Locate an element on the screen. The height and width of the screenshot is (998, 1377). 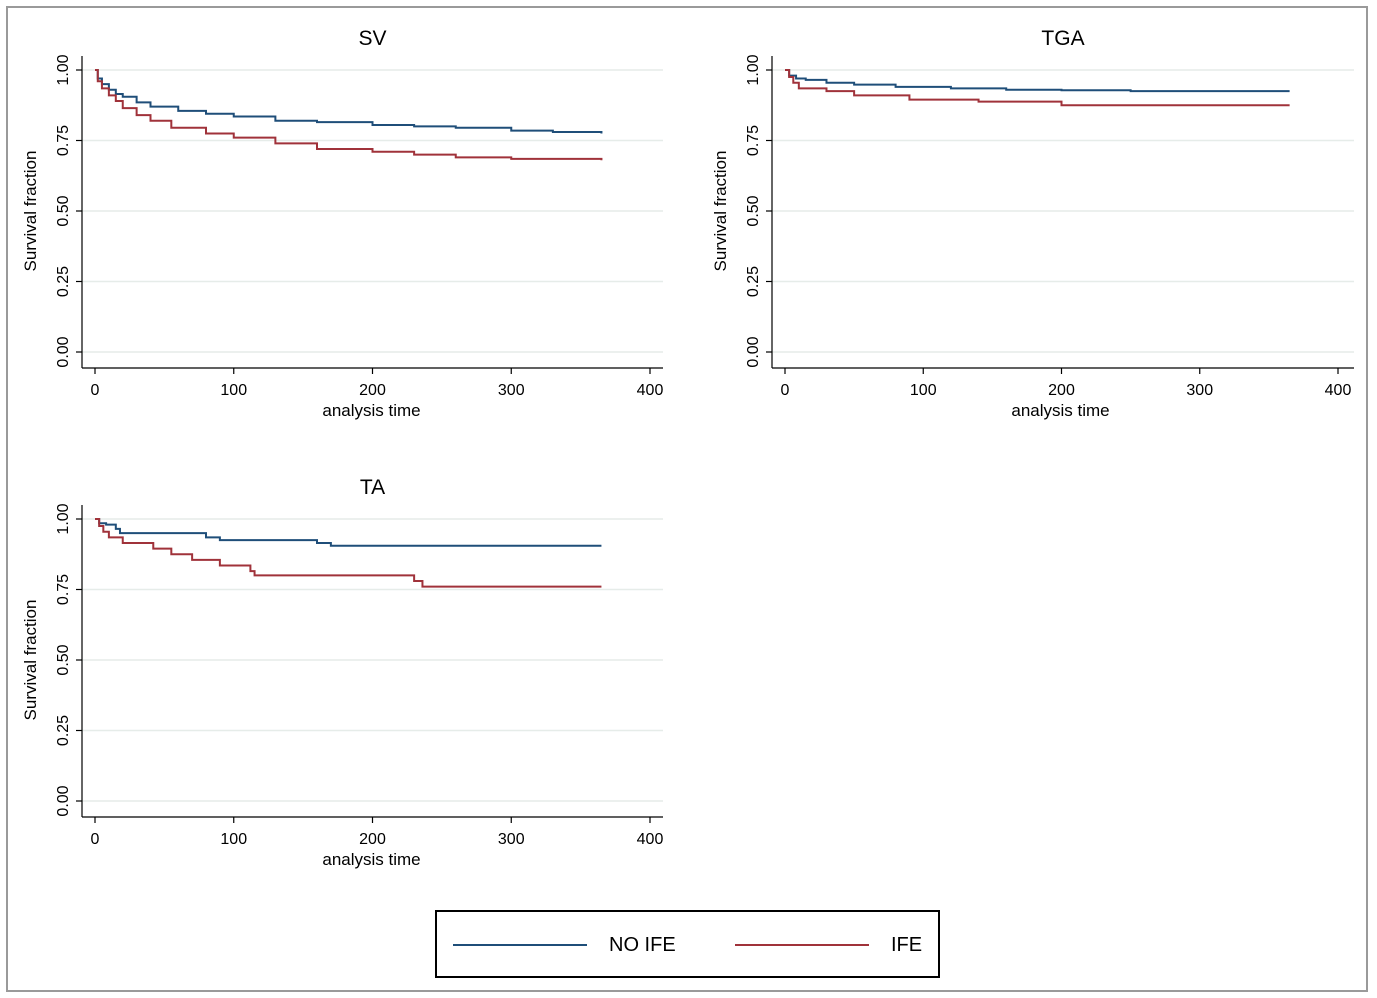
panel-3-x-axis-label: analysis time is located at coordinates (371, 859).